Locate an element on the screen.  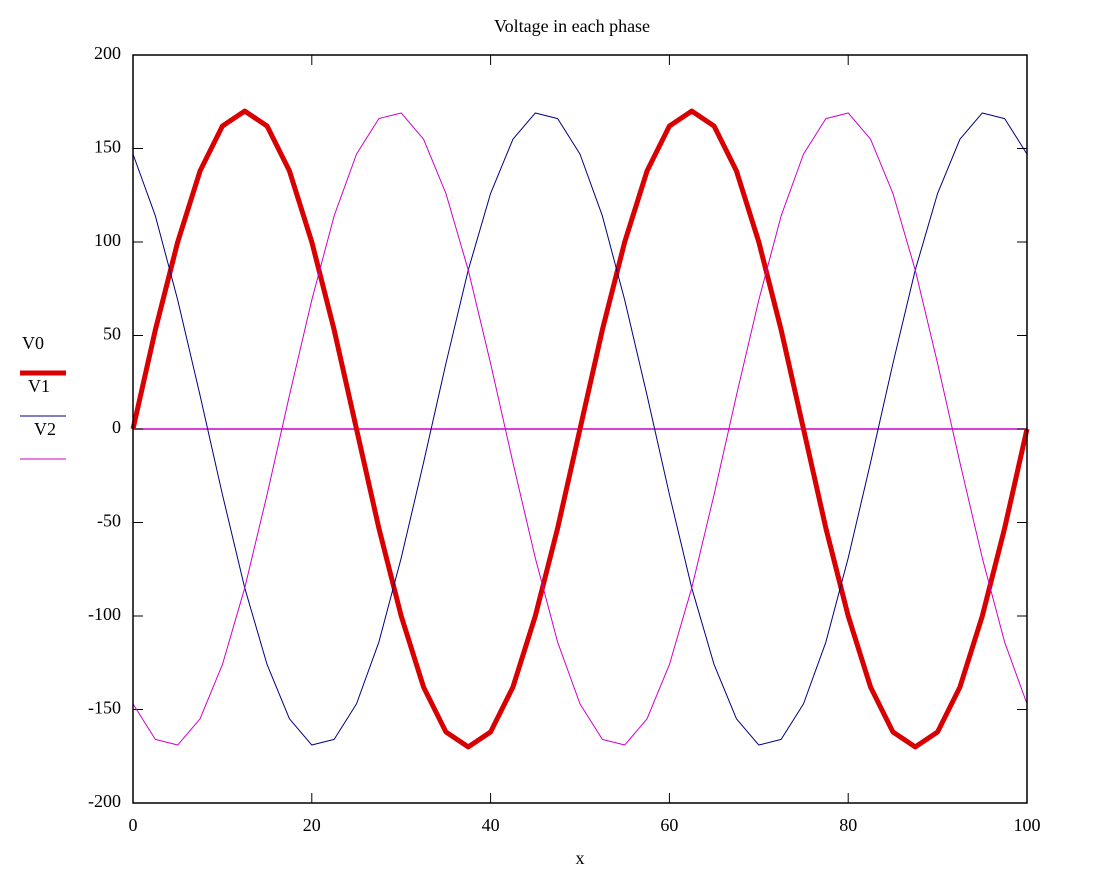
y-tick-label: -100 is located at coordinates (104, 614).